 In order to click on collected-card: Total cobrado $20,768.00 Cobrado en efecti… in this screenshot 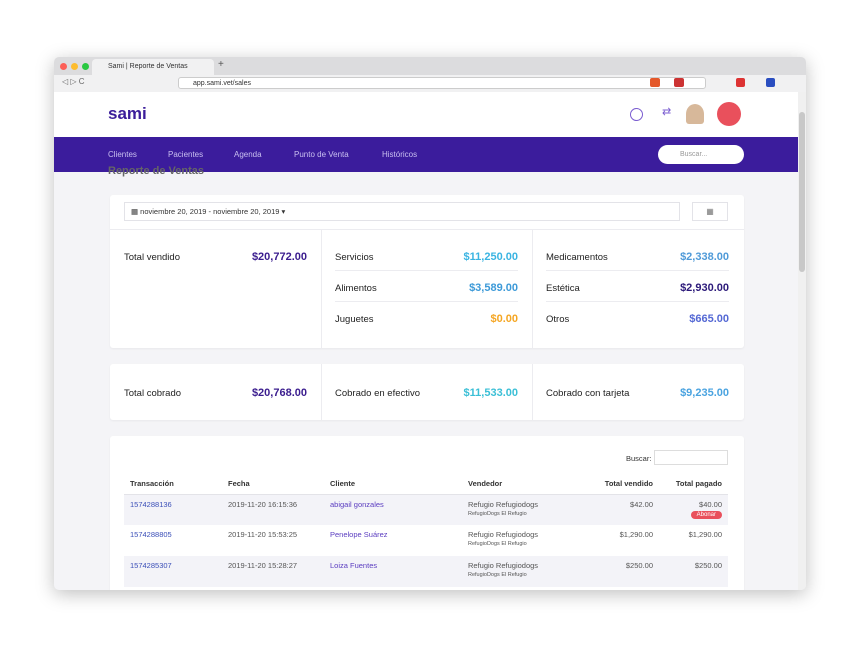, I will do `click(427, 392)`.